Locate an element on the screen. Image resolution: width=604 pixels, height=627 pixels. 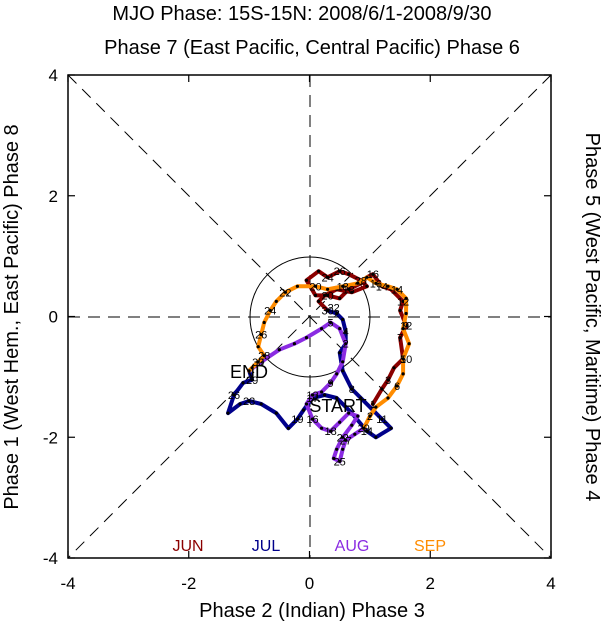
series-line-jul is located at coordinates (309, 374).